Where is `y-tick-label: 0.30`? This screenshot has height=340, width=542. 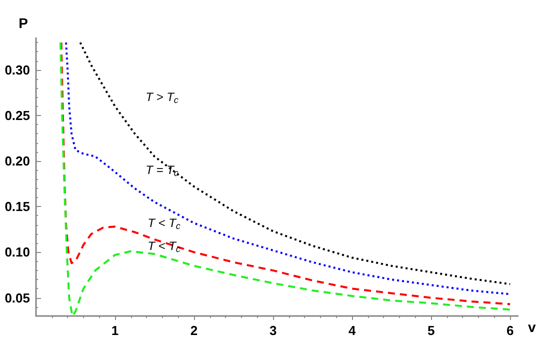 y-tick-label: 0.30 is located at coordinates (17, 70).